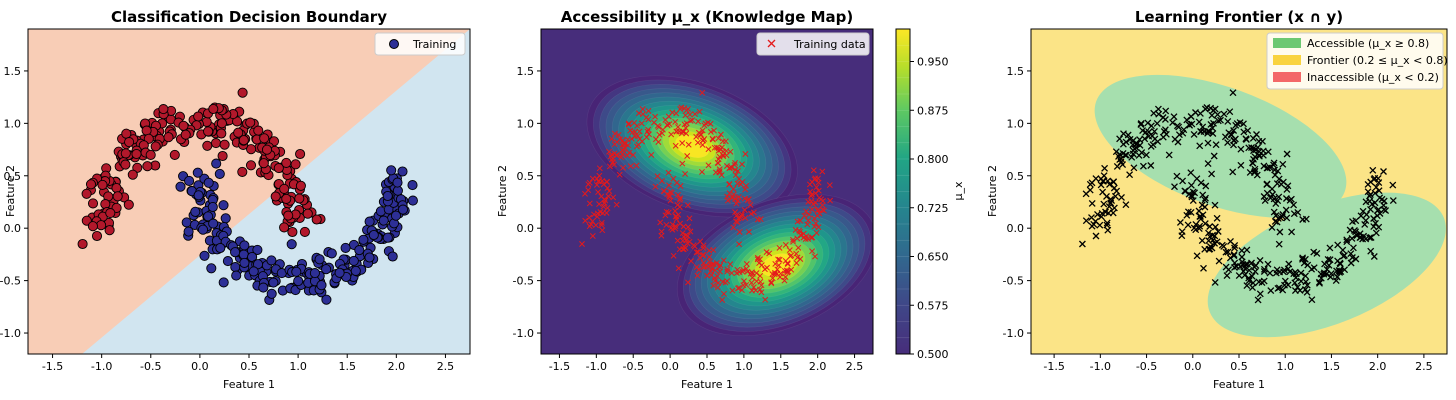 The width and height of the screenshot is (1456, 400). What do you see at coordinates (397, 366) in the screenshot?
I see `x-tick-label: 2.0` at bounding box center [397, 366].